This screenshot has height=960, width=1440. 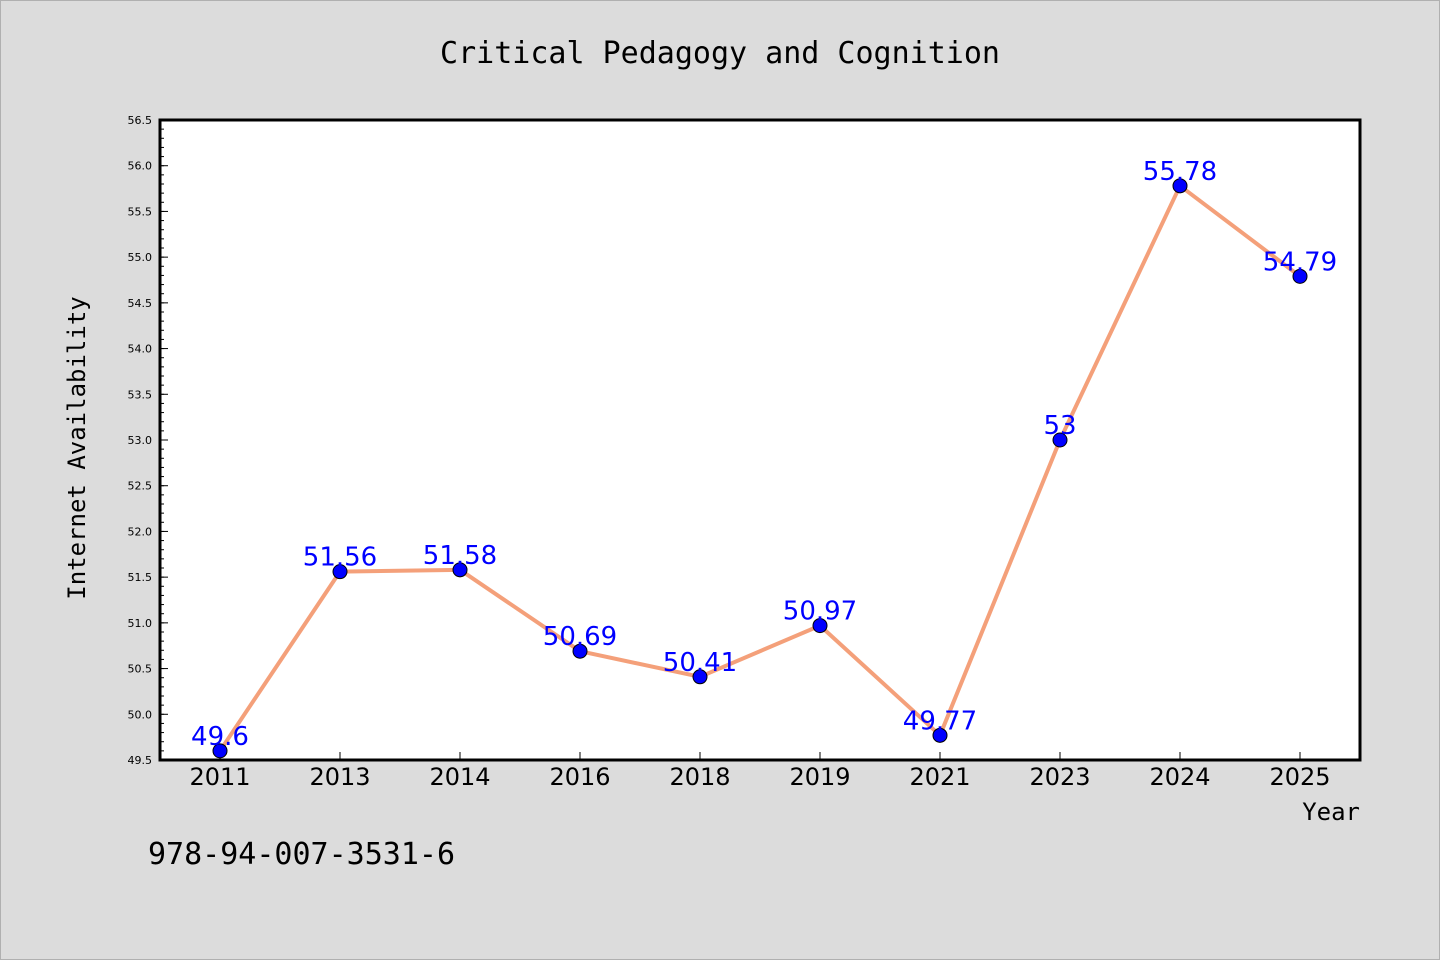 What do you see at coordinates (1300, 262) in the screenshot?
I see `data-label: 54.79` at bounding box center [1300, 262].